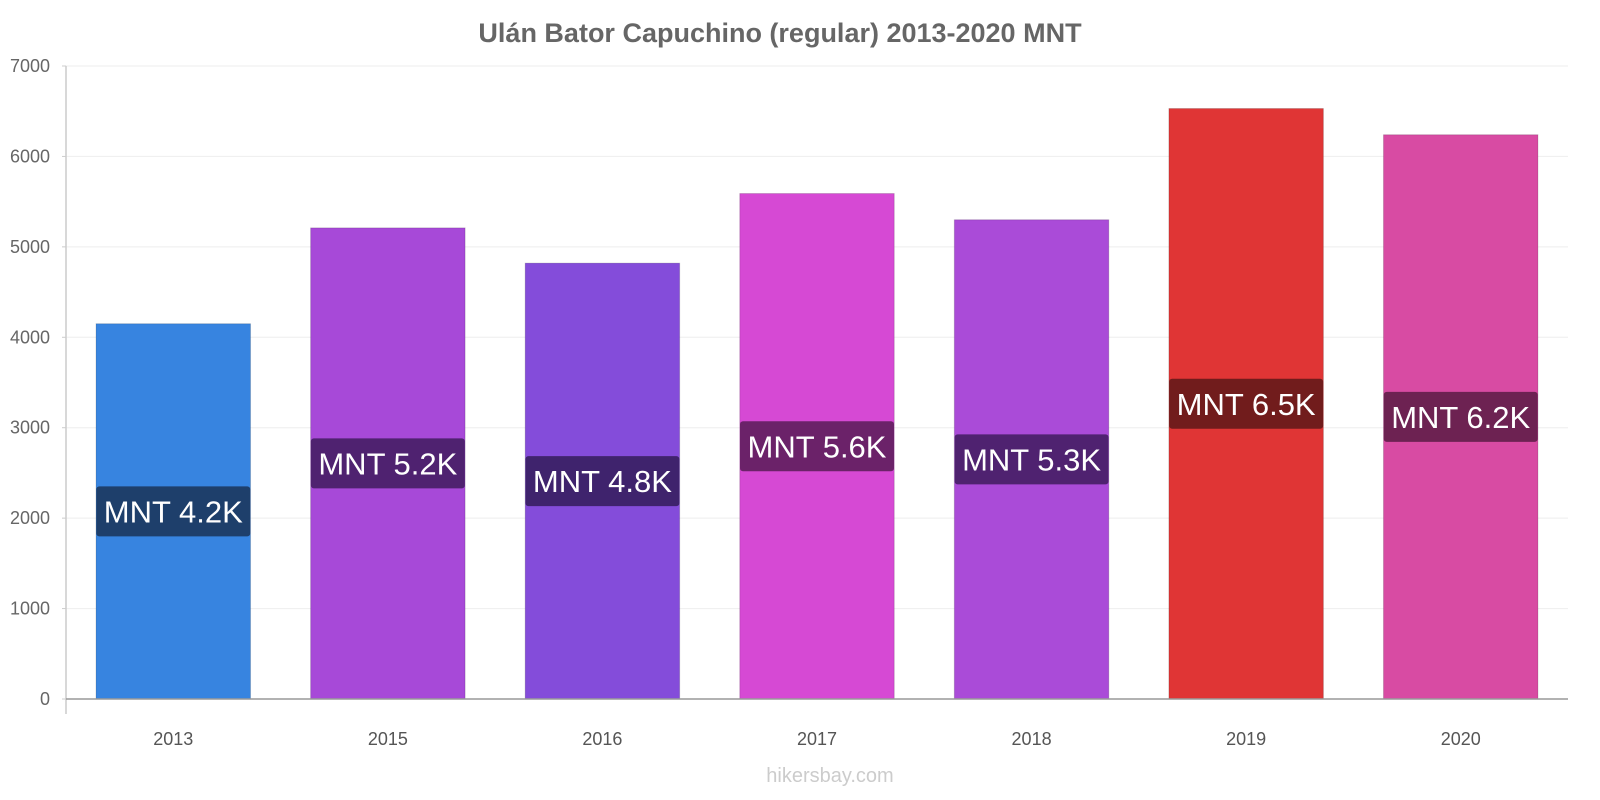 The width and height of the screenshot is (1600, 800). I want to click on data-label-2016: MNT 4.8K, so click(602, 481).